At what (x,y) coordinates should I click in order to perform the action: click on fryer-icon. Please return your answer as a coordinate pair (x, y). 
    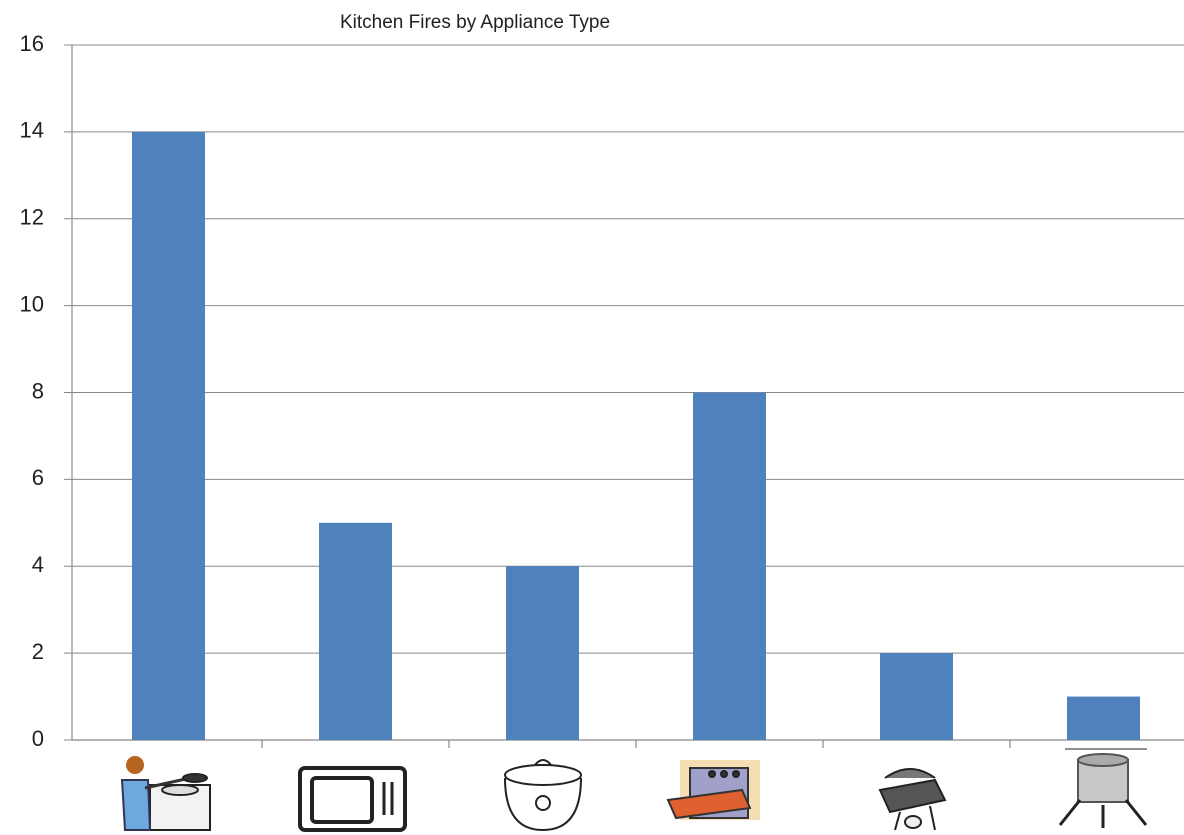
    Looking at the image, I should click on (1103, 788).